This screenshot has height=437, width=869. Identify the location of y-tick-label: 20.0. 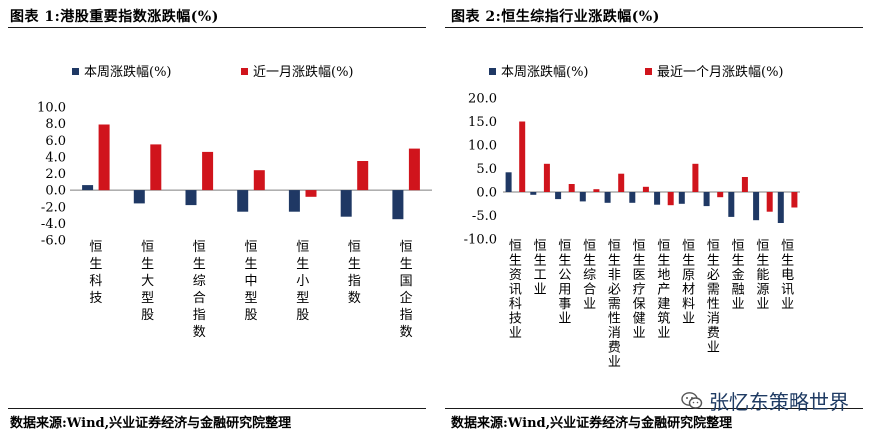
(482, 99).